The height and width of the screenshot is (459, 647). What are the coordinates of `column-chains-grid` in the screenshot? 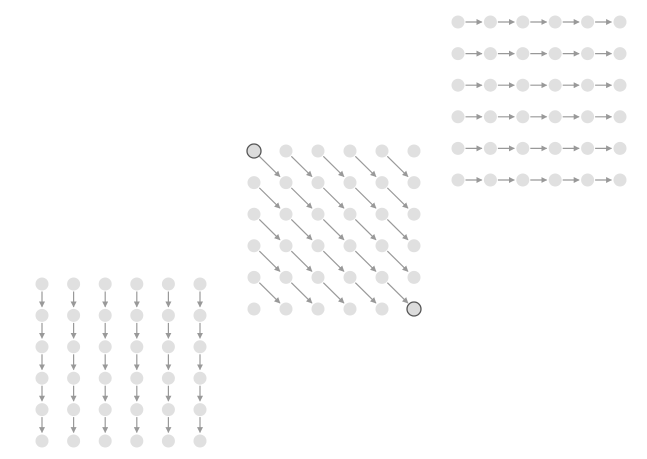 It's located at (121, 362).